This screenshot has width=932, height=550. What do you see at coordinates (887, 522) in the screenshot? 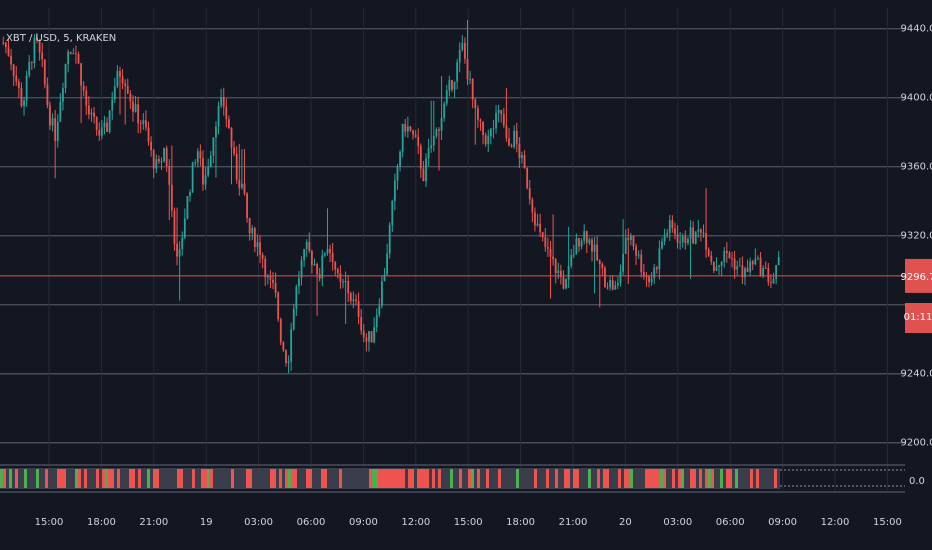
I see `x-tick-label: 15:00` at bounding box center [887, 522].